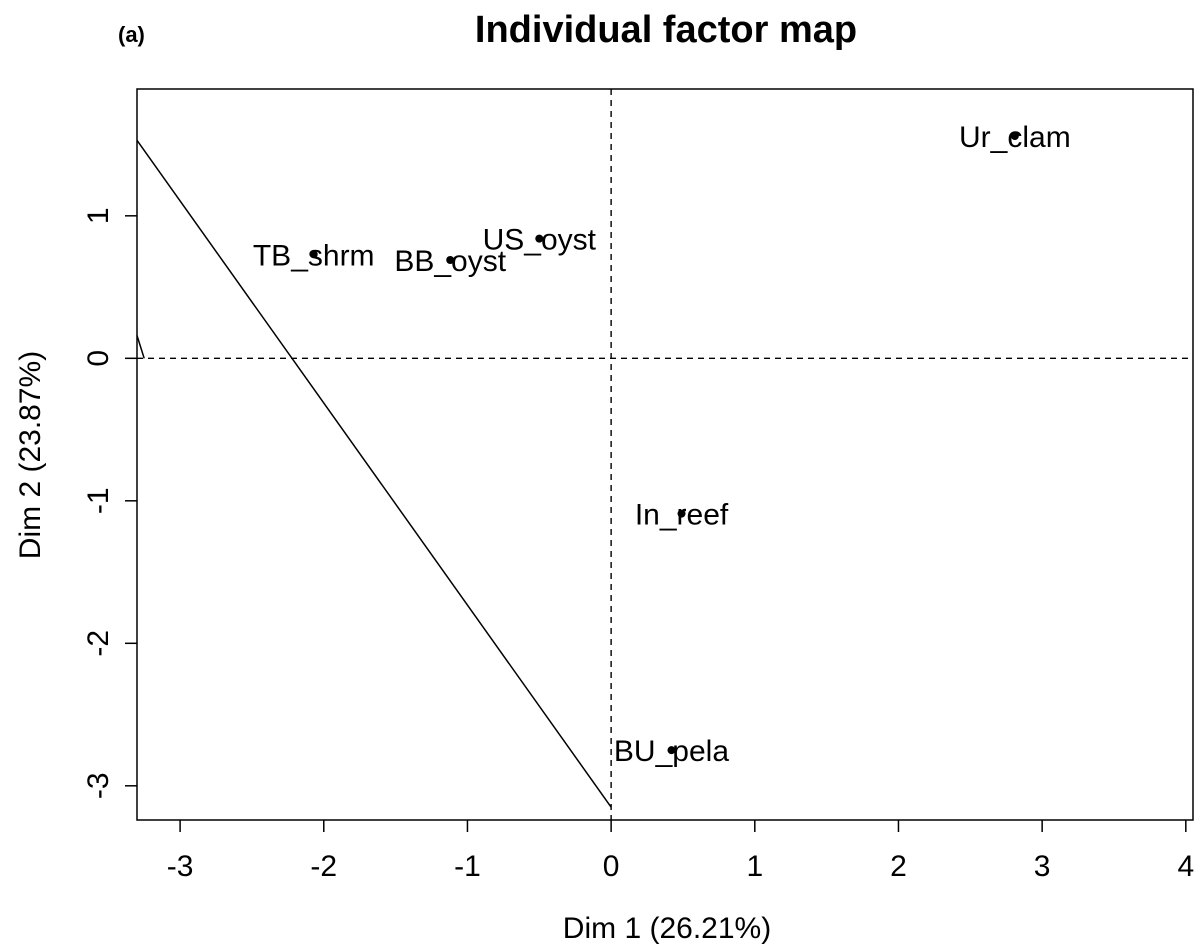  I want to click on point-ur-clam, so click(1014, 136).